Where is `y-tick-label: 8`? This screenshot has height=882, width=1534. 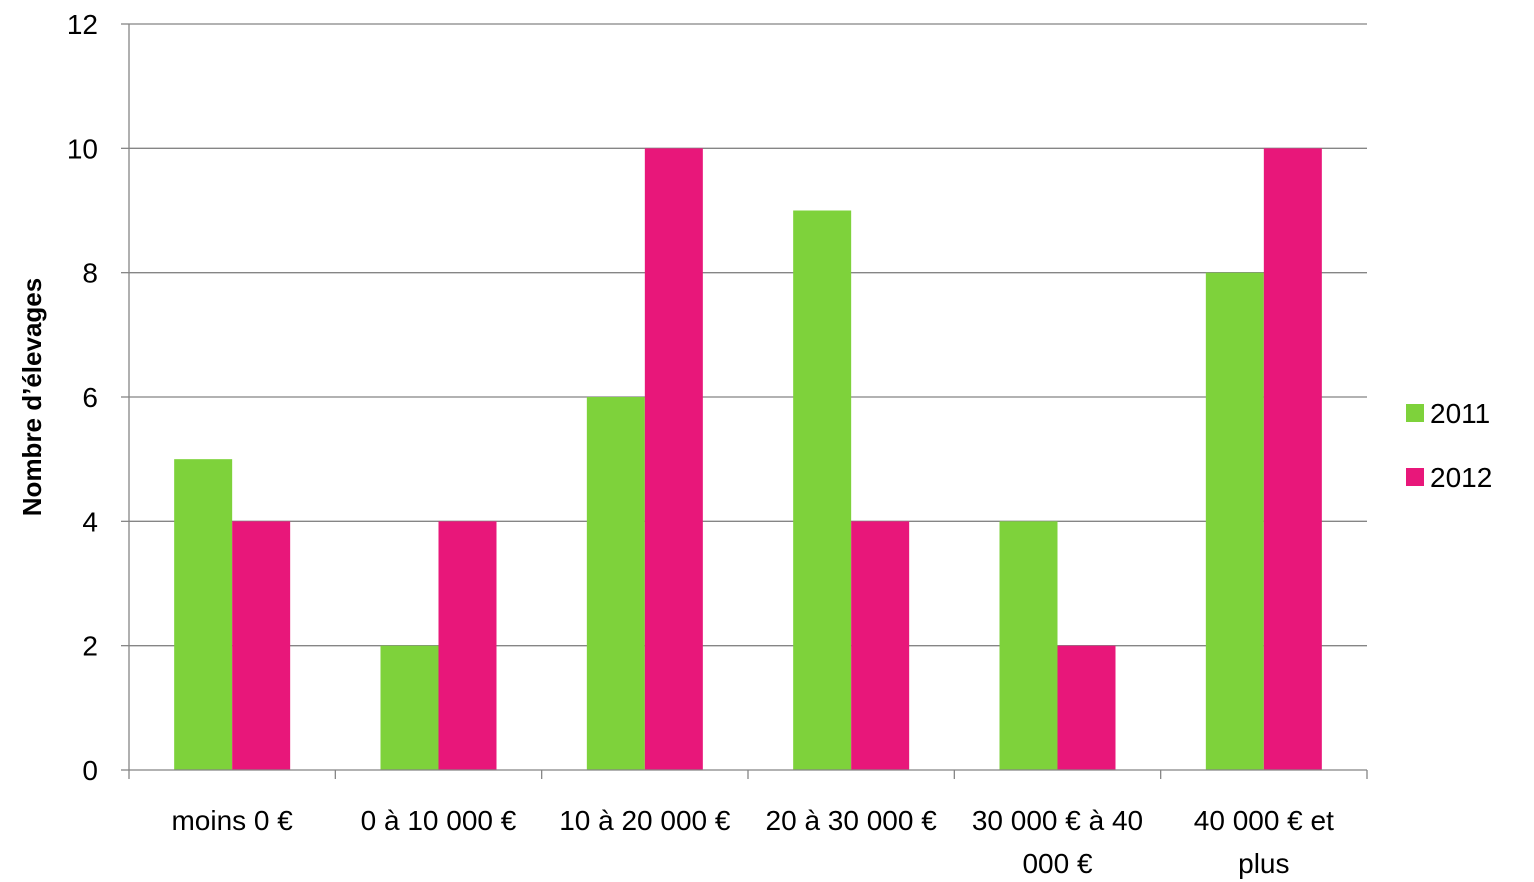 y-tick-label: 8 is located at coordinates (90, 273).